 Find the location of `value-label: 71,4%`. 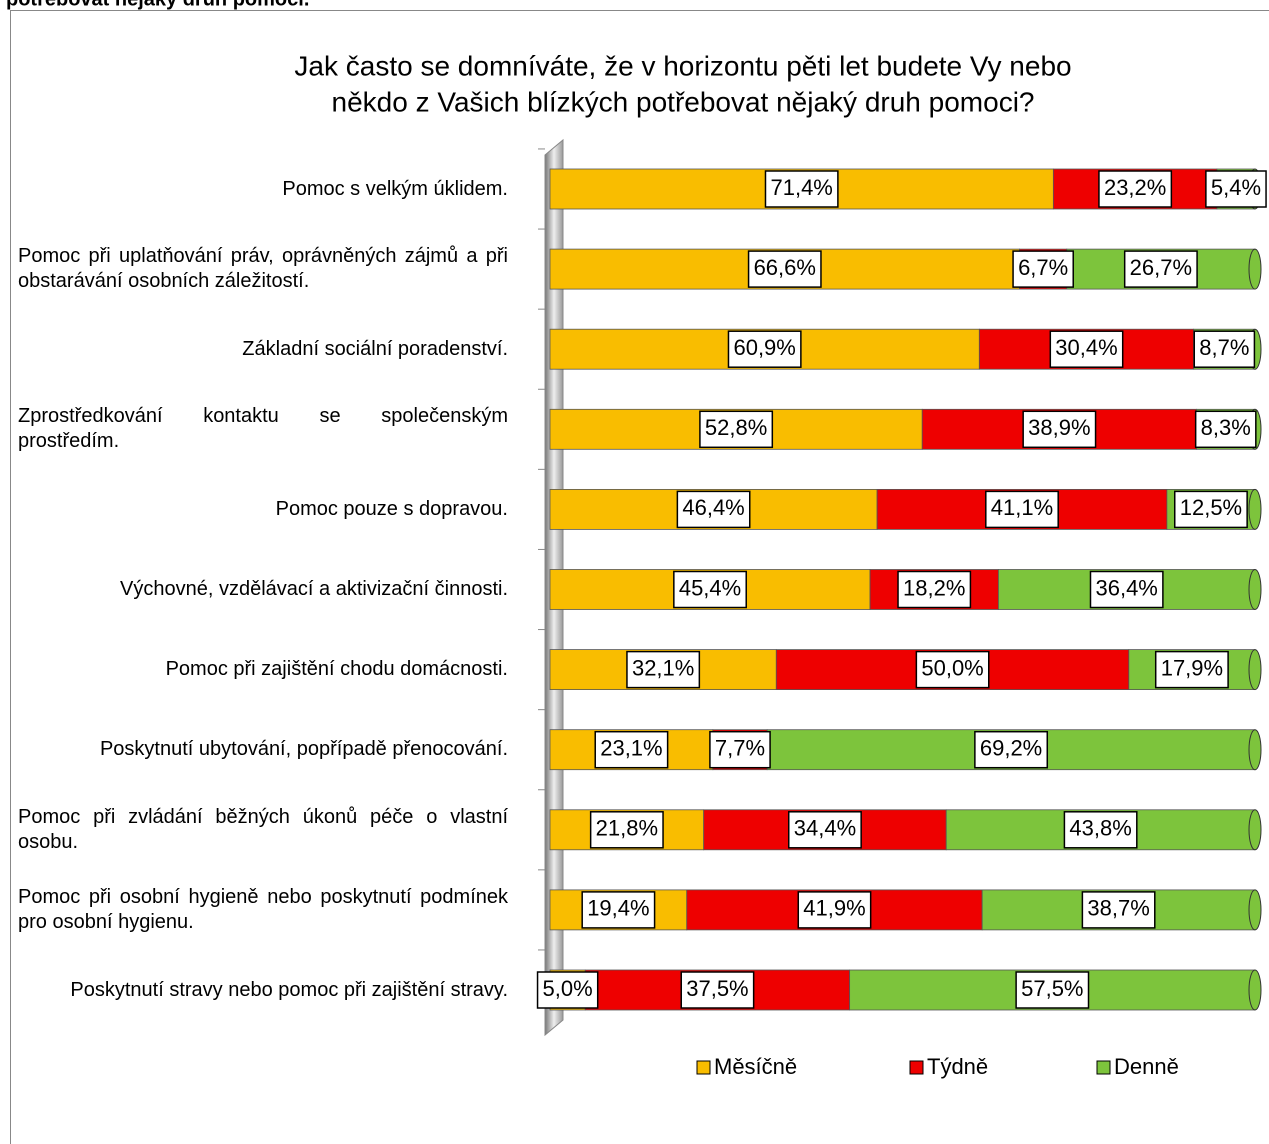

value-label: 71,4% is located at coordinates (801, 187).